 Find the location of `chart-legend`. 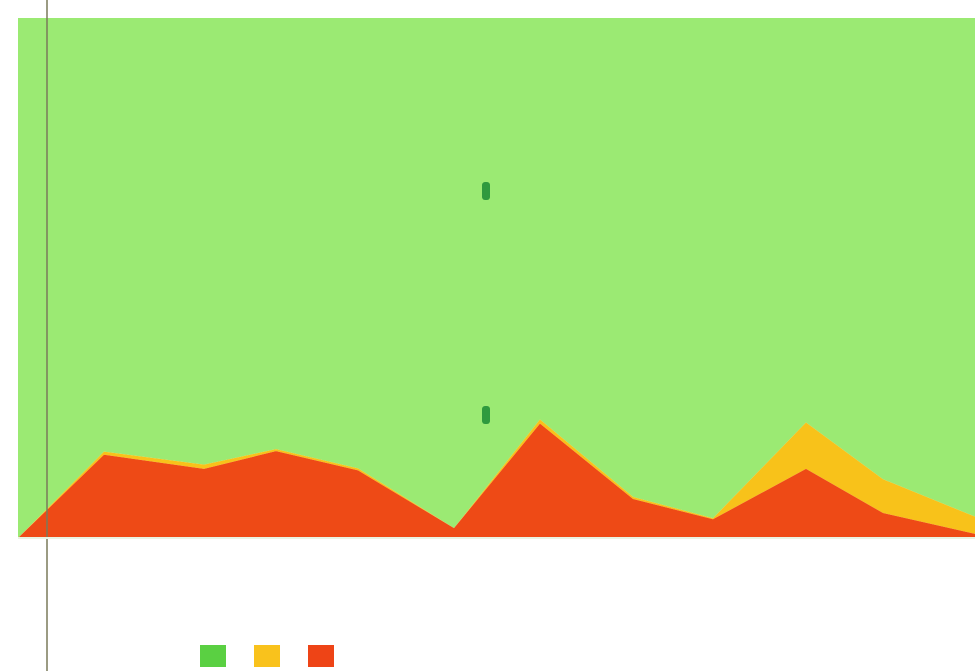

chart-legend is located at coordinates (276, 656).